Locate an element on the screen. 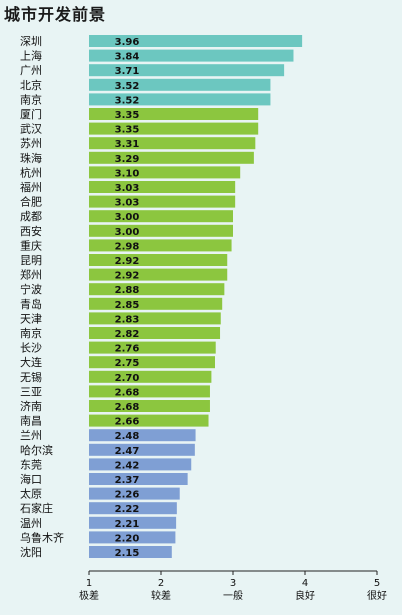  value-label: 2.70 is located at coordinates (127, 378).